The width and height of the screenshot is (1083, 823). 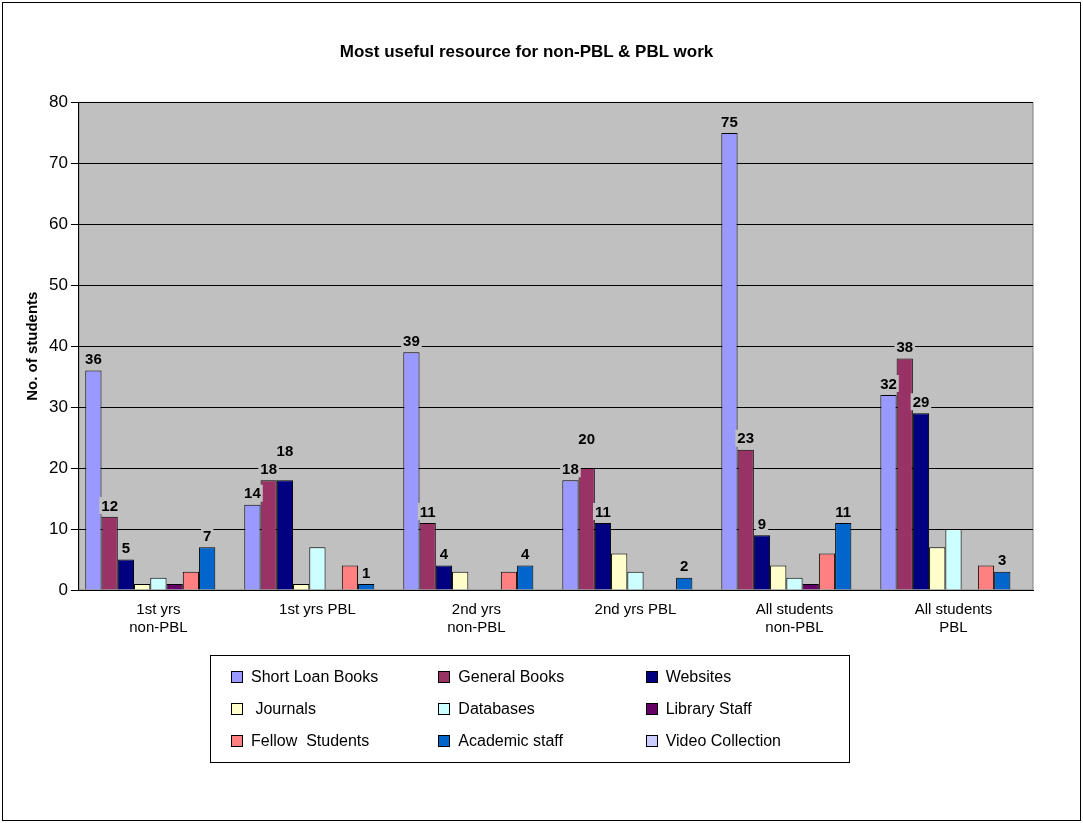 What do you see at coordinates (63, 589) in the screenshot?
I see `y-tick-label: 0` at bounding box center [63, 589].